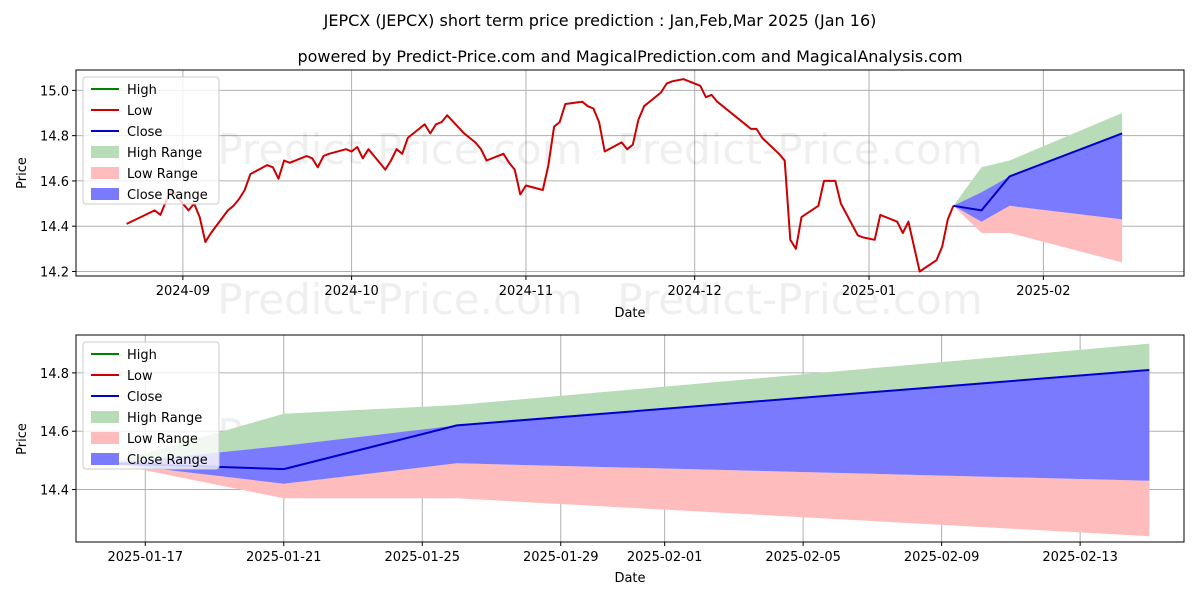 This screenshot has width=1200, height=600. What do you see at coordinates (803, 557) in the screenshot?
I see `x-tick-label: 2025-02-05` at bounding box center [803, 557].